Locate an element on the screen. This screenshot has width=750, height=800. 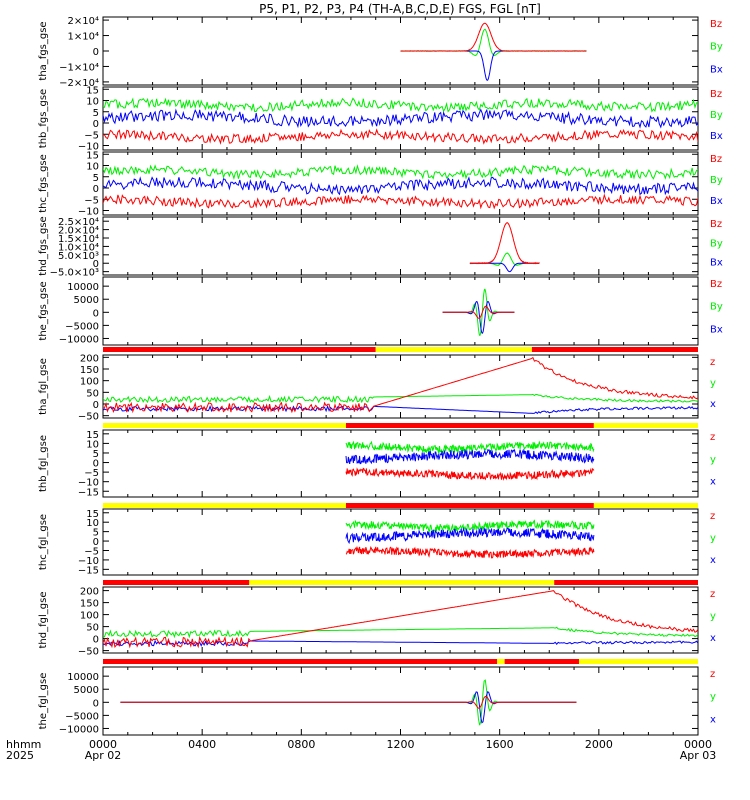
x-tick-label: 0000 is located at coordinates (698, 744).